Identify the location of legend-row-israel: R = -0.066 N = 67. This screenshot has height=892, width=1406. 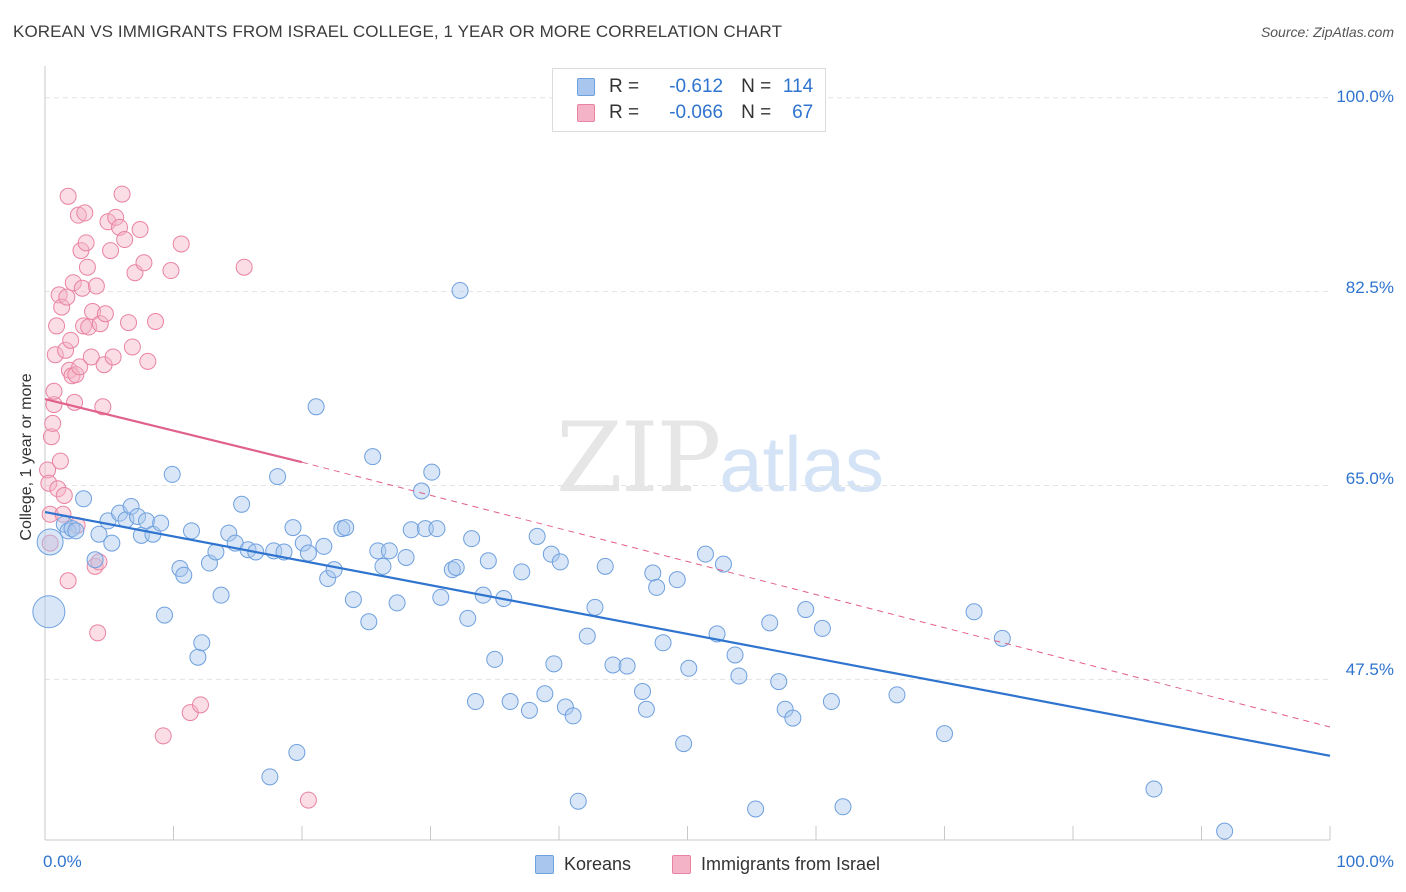
(695, 113).